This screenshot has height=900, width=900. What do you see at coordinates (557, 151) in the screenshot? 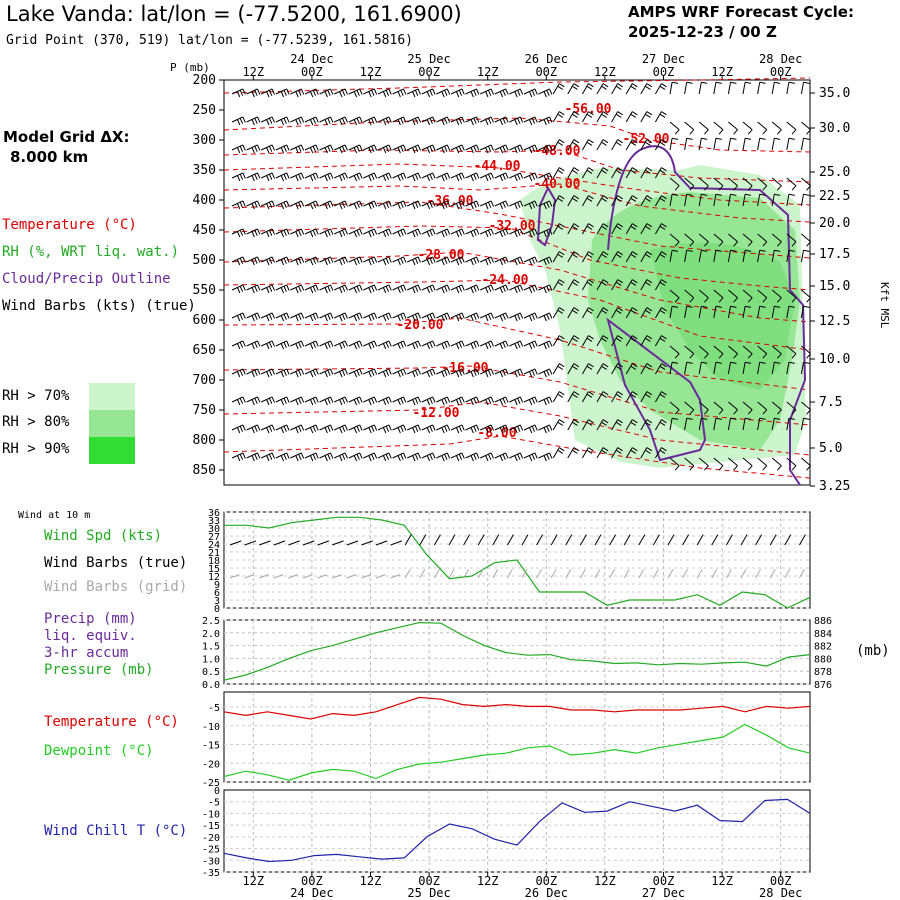
I see `temperature-contour-label: -48.00` at bounding box center [557, 151].